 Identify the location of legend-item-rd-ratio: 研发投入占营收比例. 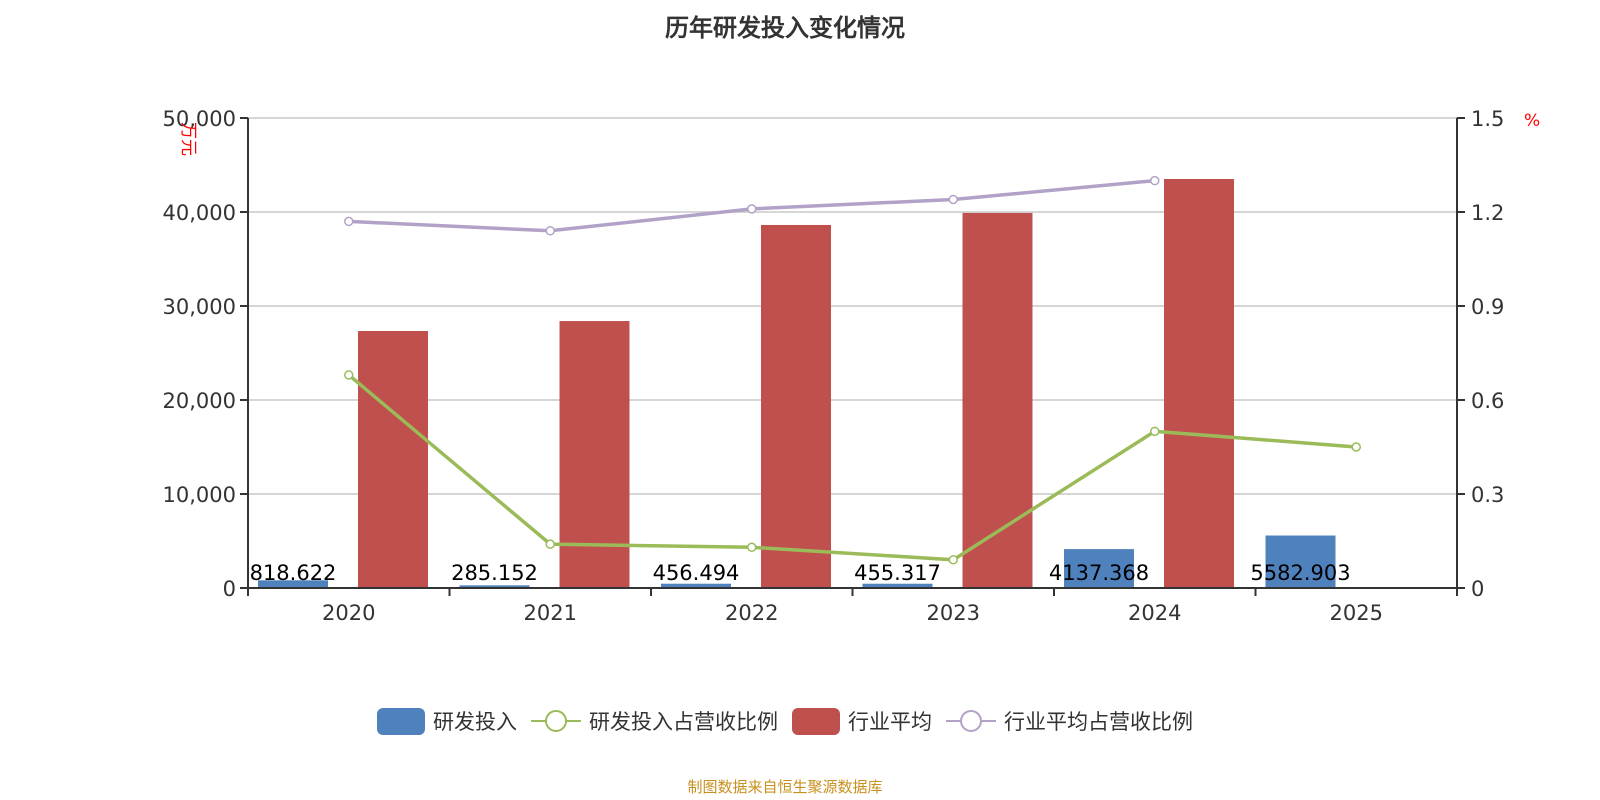
(654, 721).